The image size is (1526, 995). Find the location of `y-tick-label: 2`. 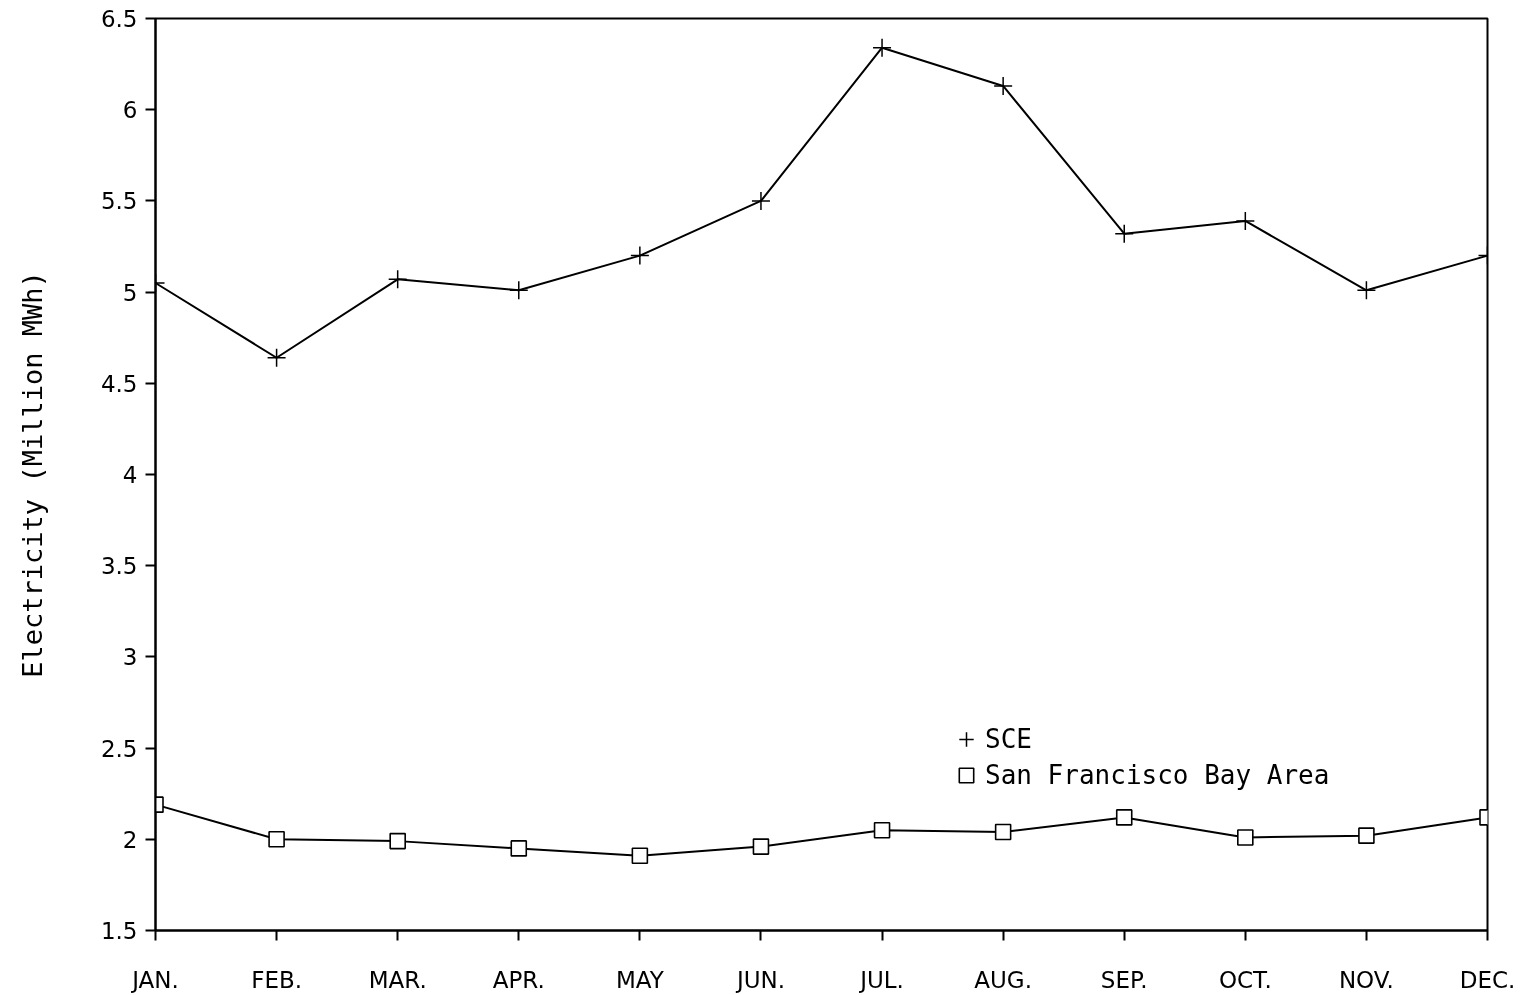

y-tick-label: 2 is located at coordinates (130, 839).